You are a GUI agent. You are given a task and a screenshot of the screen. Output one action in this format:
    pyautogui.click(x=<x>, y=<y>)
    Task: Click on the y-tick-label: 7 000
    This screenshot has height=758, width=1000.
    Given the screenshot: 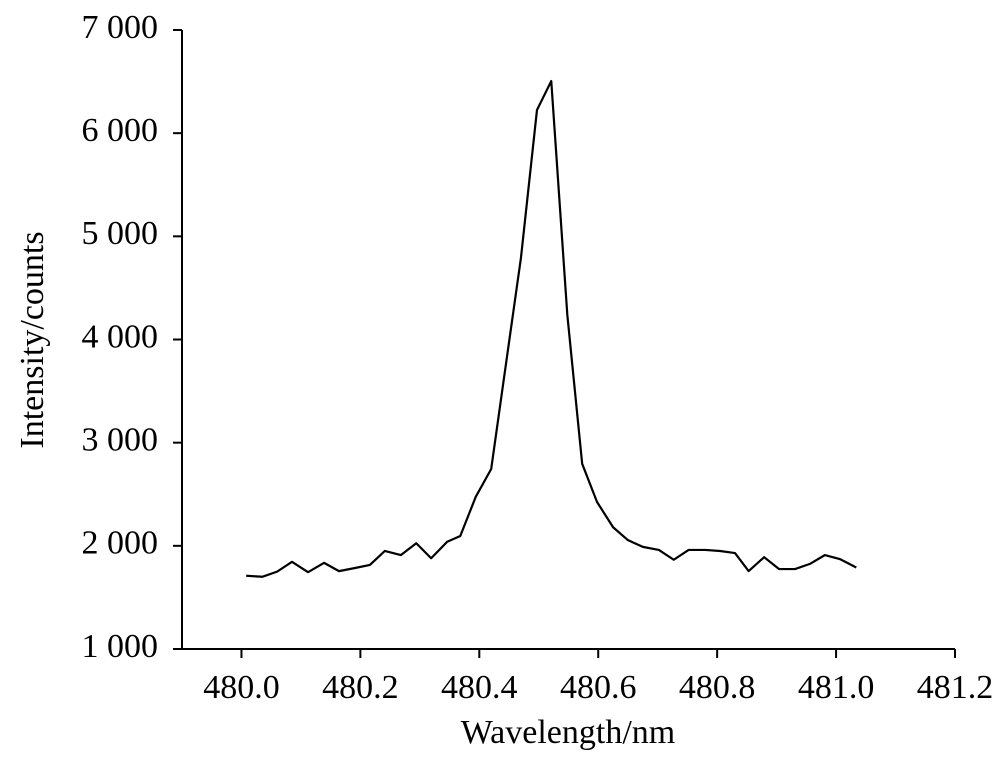 What is the action you would take?
    pyautogui.click(x=120, y=27)
    